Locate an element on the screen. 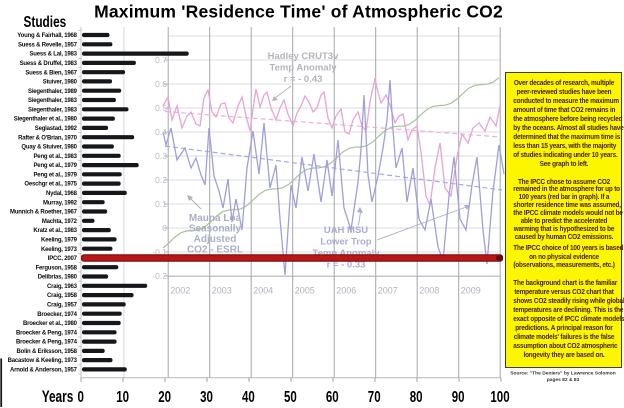  svg-text: Keeling, 1979 is located at coordinates (59, 241).